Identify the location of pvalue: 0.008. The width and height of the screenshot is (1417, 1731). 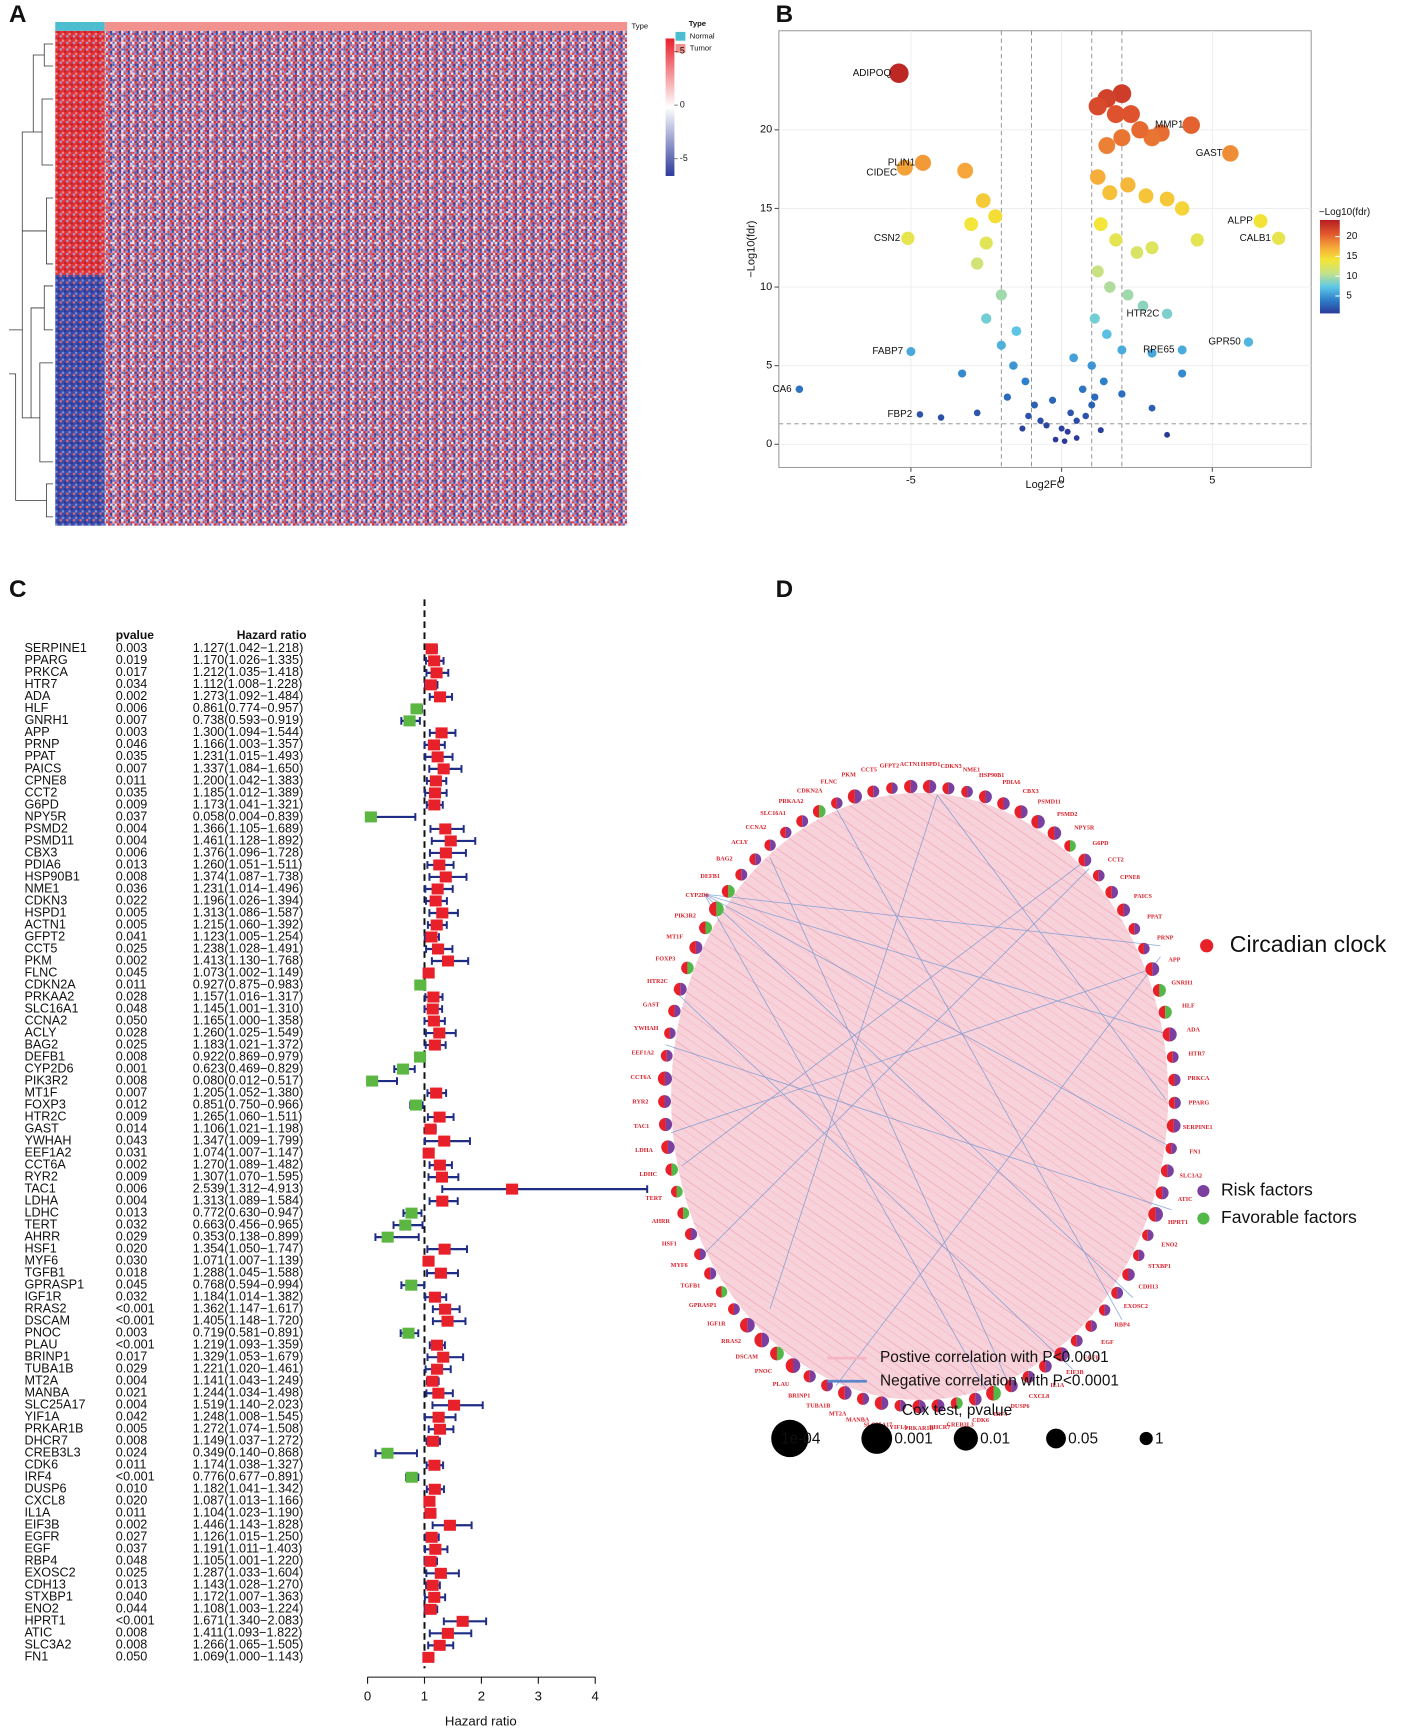
(132, 876).